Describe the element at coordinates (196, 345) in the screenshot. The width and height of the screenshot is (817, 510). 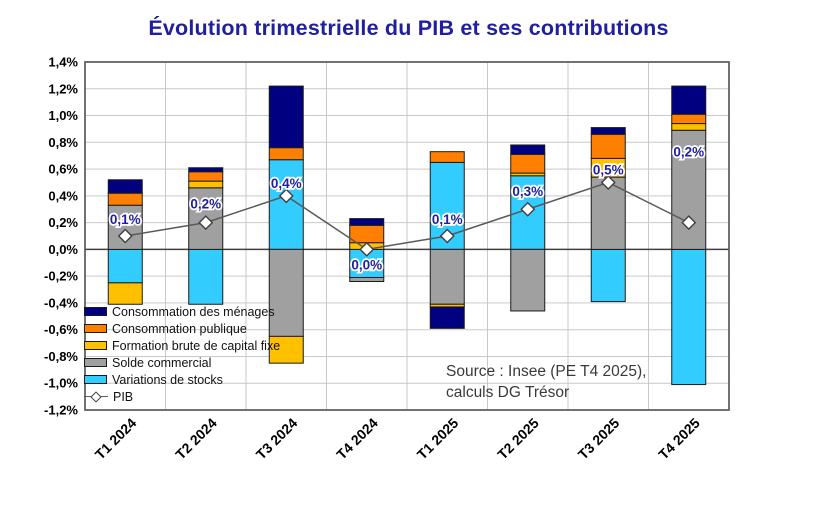
I see `legend-item-label: Formation brute de capital fixe` at that location.